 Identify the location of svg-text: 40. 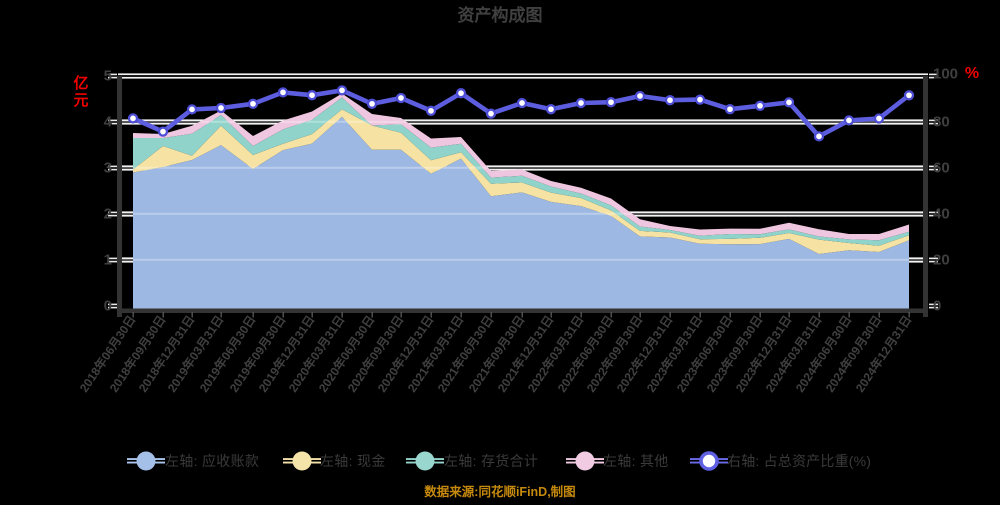
(941, 214).